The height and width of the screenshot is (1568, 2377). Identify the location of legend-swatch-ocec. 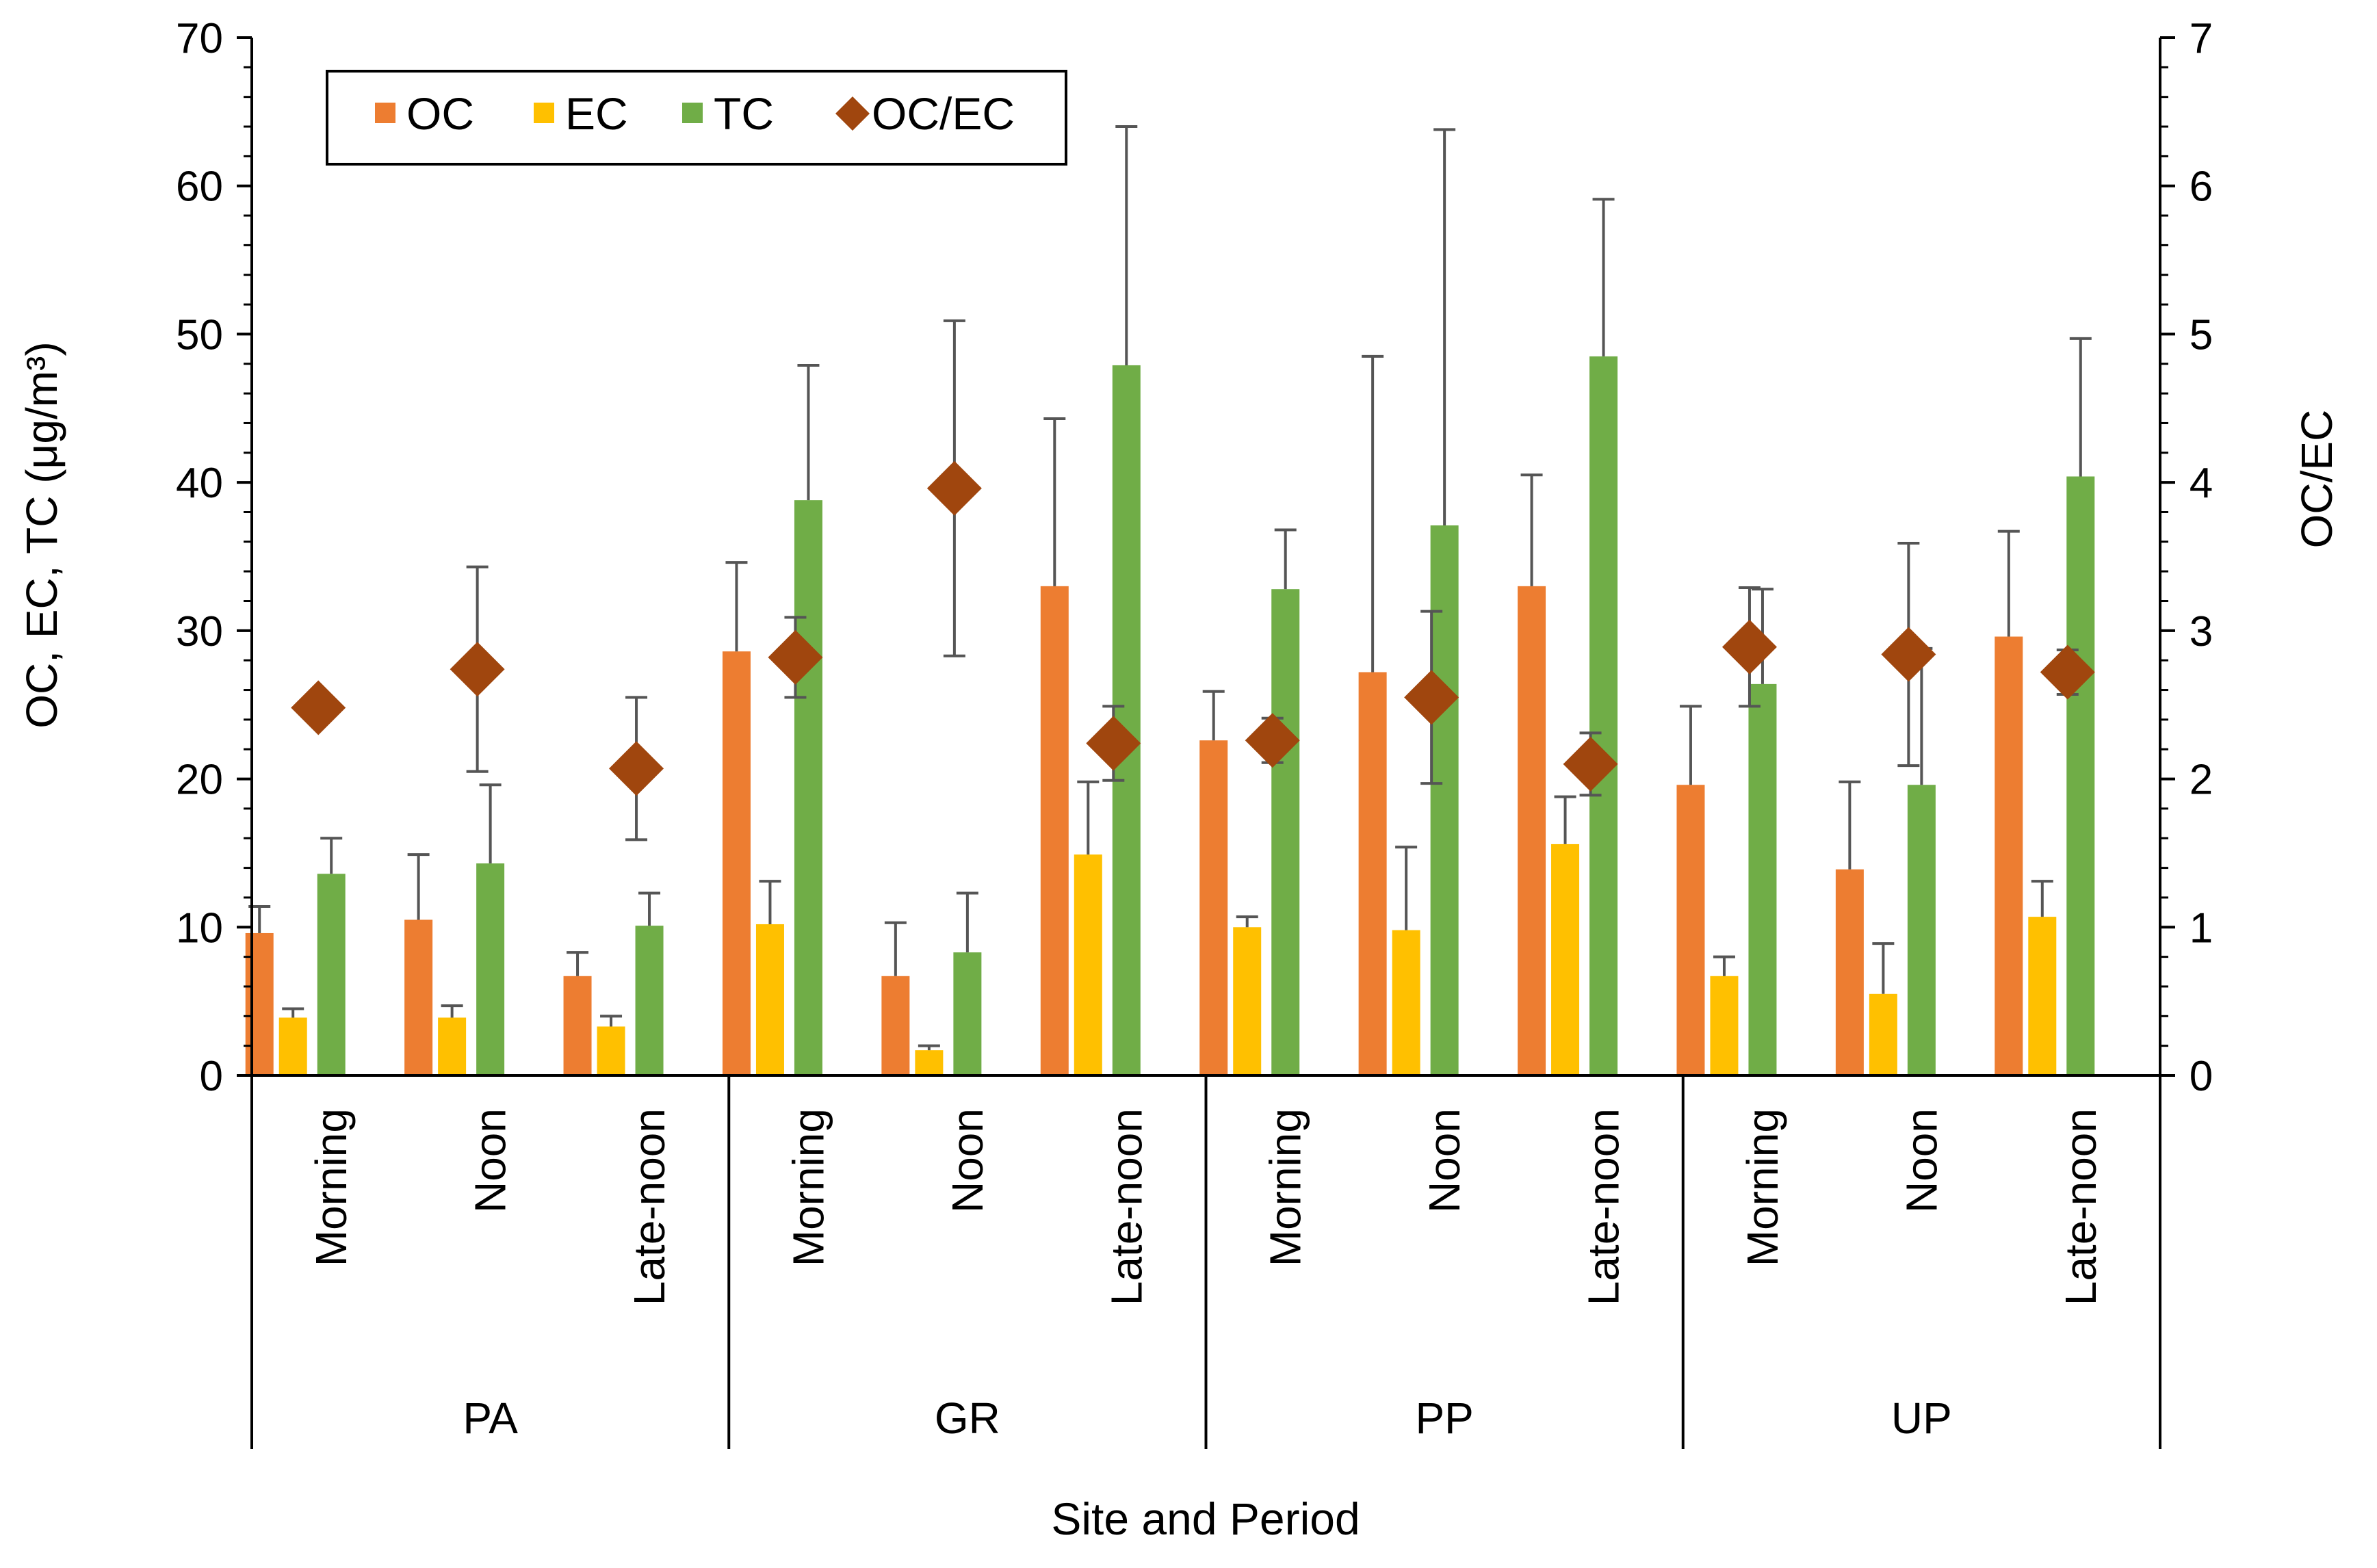
(852, 114).